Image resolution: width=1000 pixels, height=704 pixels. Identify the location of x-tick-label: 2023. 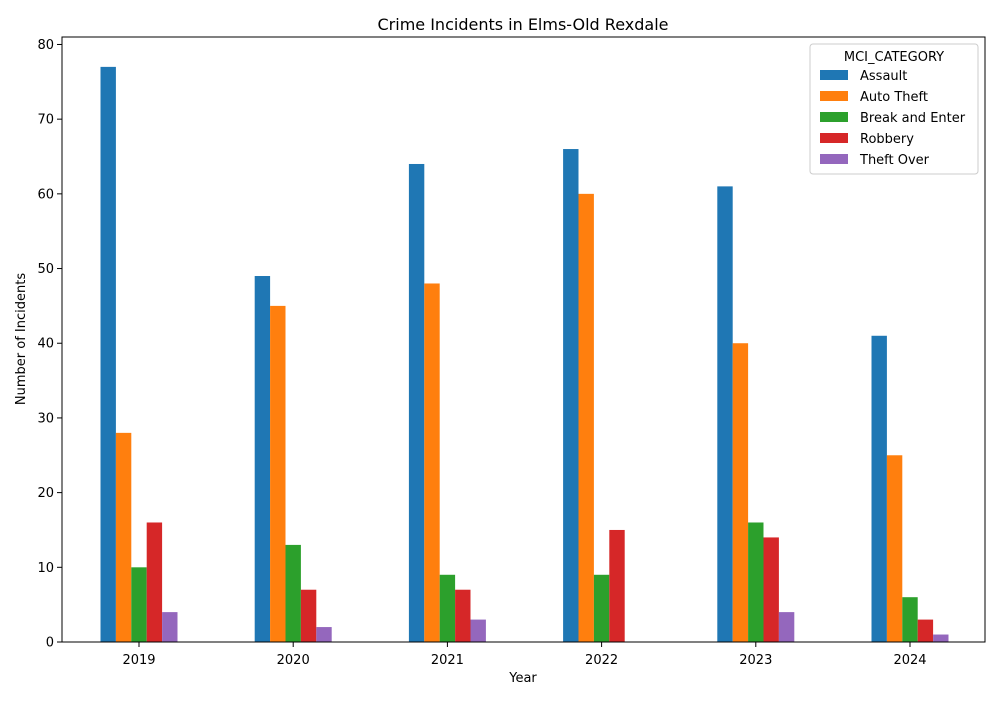
(755, 660).